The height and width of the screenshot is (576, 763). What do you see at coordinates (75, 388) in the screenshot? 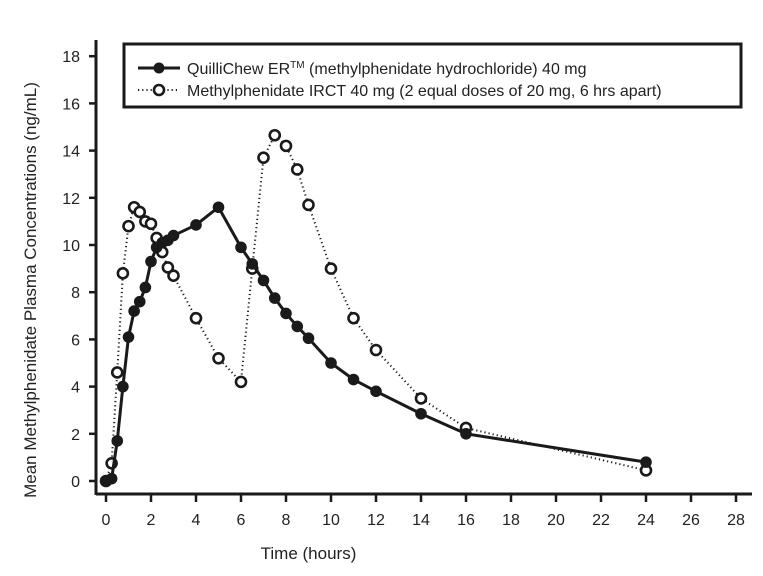
I see `y-tick-label: 4` at bounding box center [75, 388].